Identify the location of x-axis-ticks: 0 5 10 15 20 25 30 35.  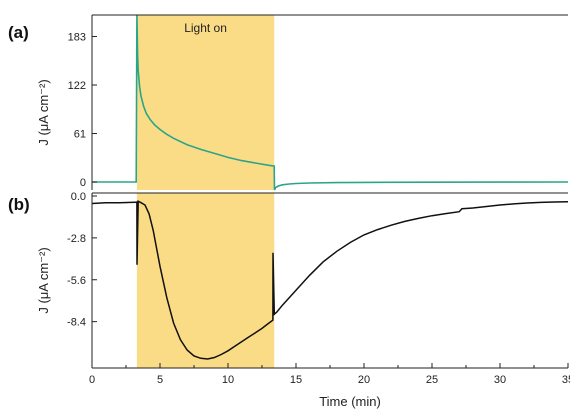
(329, 374).